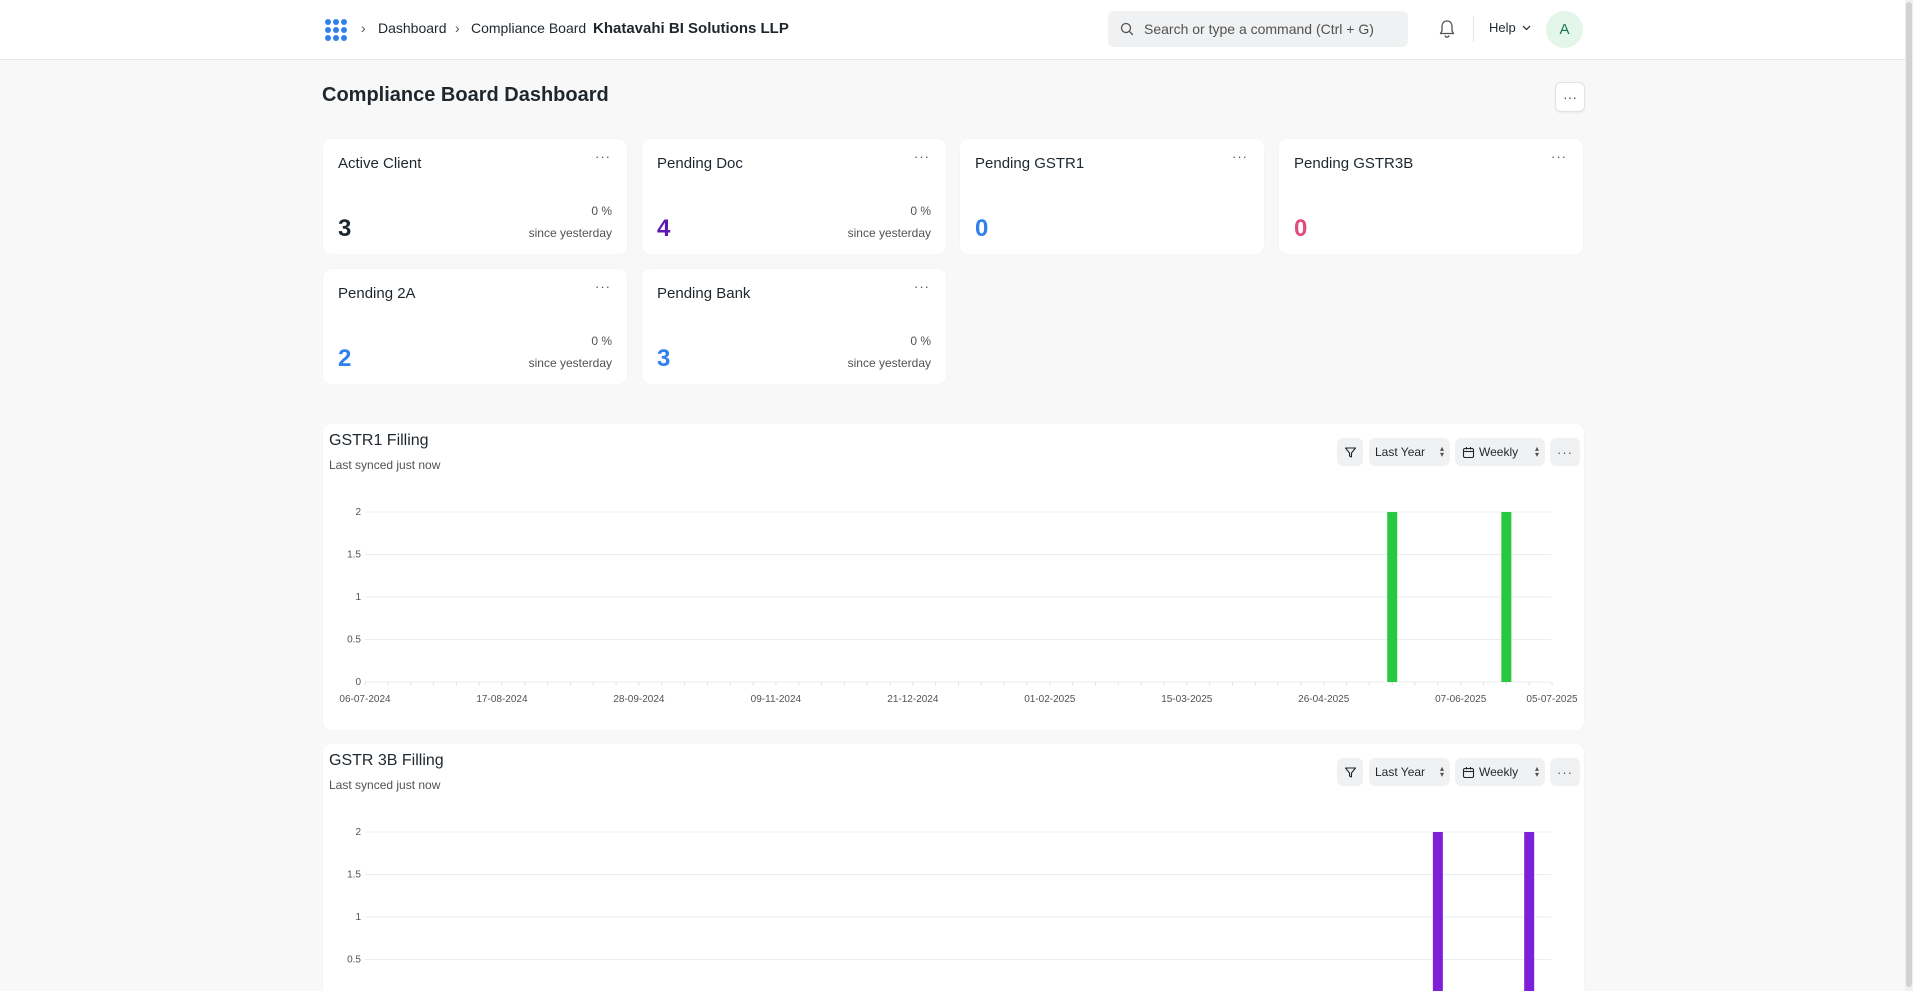 This screenshot has width=1913, height=991. I want to click on card-pending-doc: Pending Doc ··· 4 0 % since yesterday, so click(794, 196).